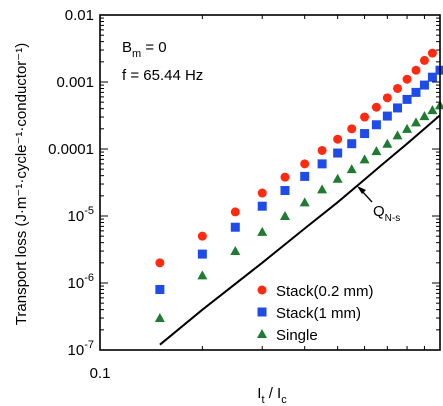 The image size is (443, 406). Describe the element at coordinates (297, 335) in the screenshot. I see `legend-label: Single` at that location.